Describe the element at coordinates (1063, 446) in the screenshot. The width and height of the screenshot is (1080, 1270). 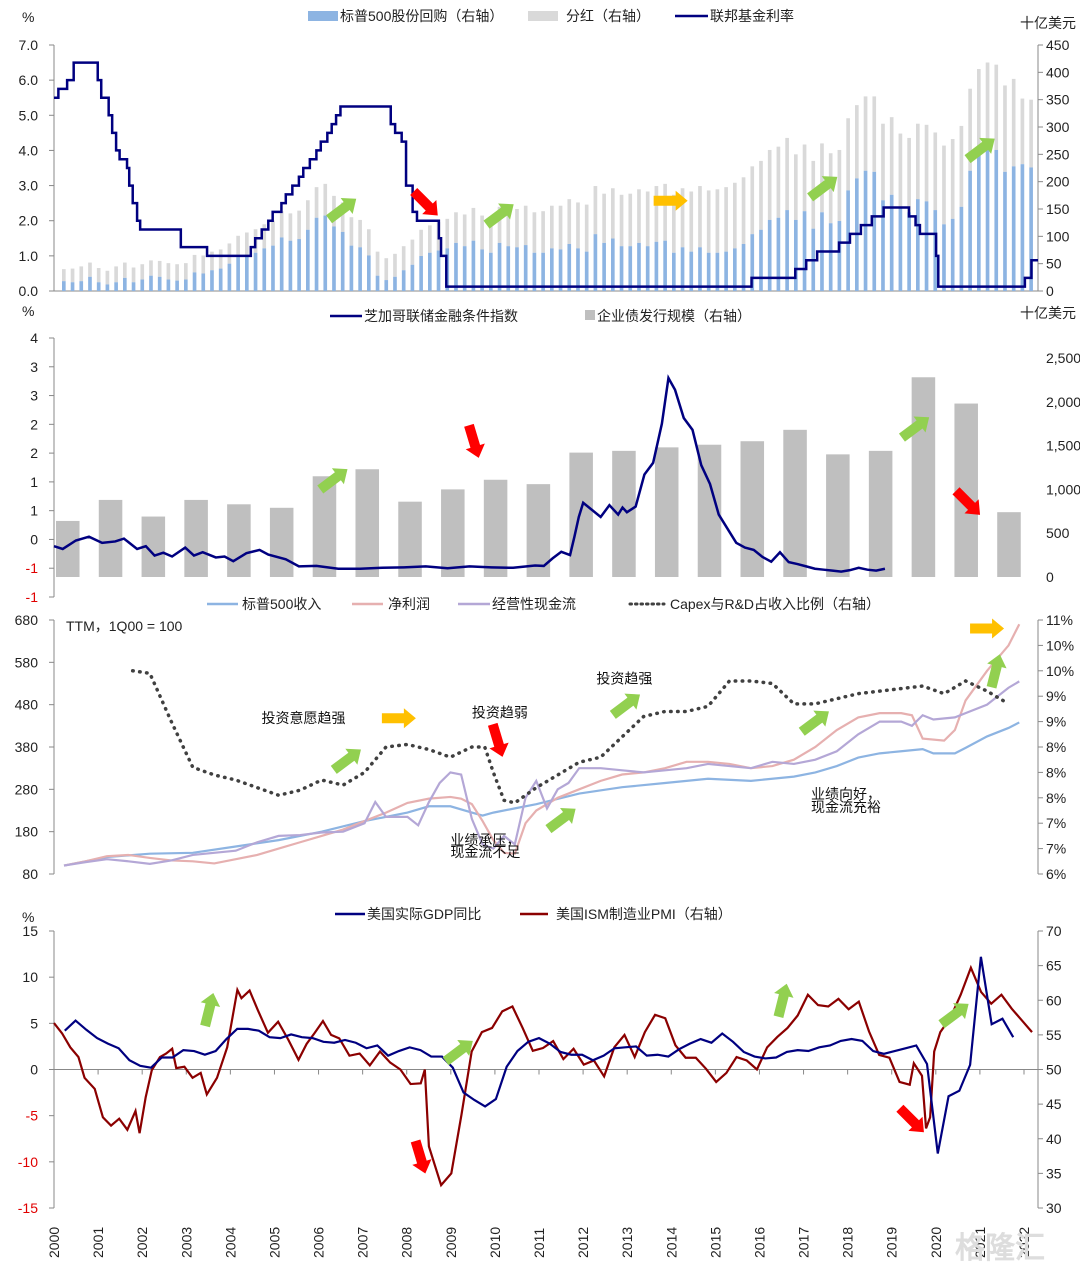
I see `right-tick-label: 1,500` at that location.